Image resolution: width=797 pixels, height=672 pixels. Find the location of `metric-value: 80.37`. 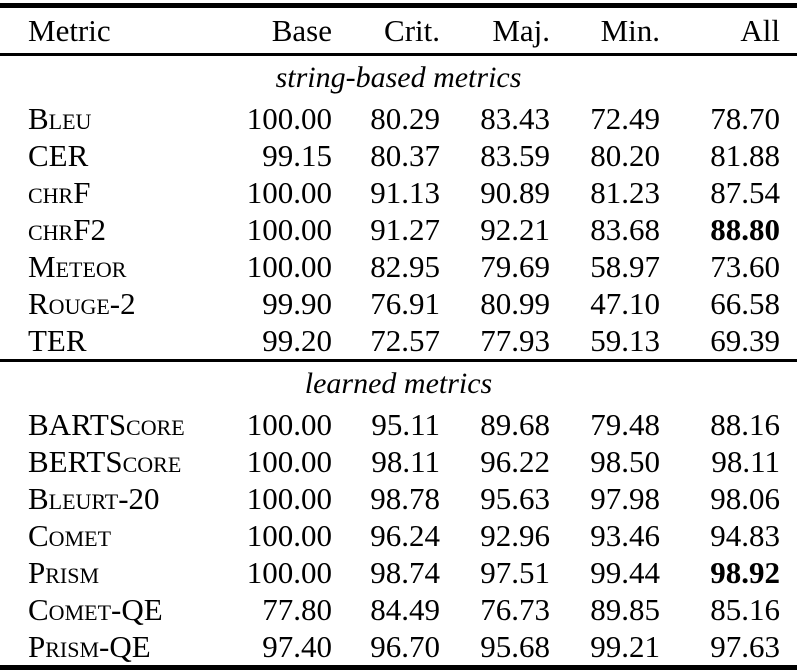

metric-value: 80.37 is located at coordinates (405, 155).